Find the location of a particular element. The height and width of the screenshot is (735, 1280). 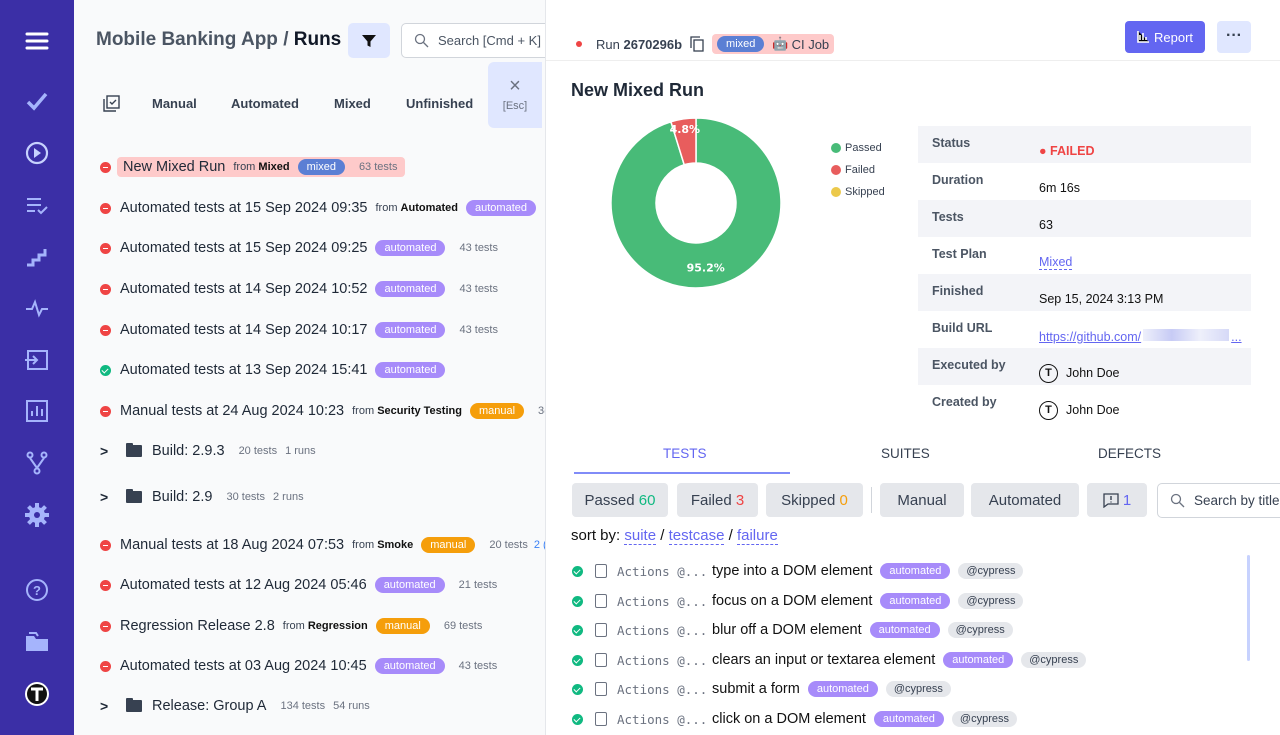

run-source: from Mixed is located at coordinates (261, 167).